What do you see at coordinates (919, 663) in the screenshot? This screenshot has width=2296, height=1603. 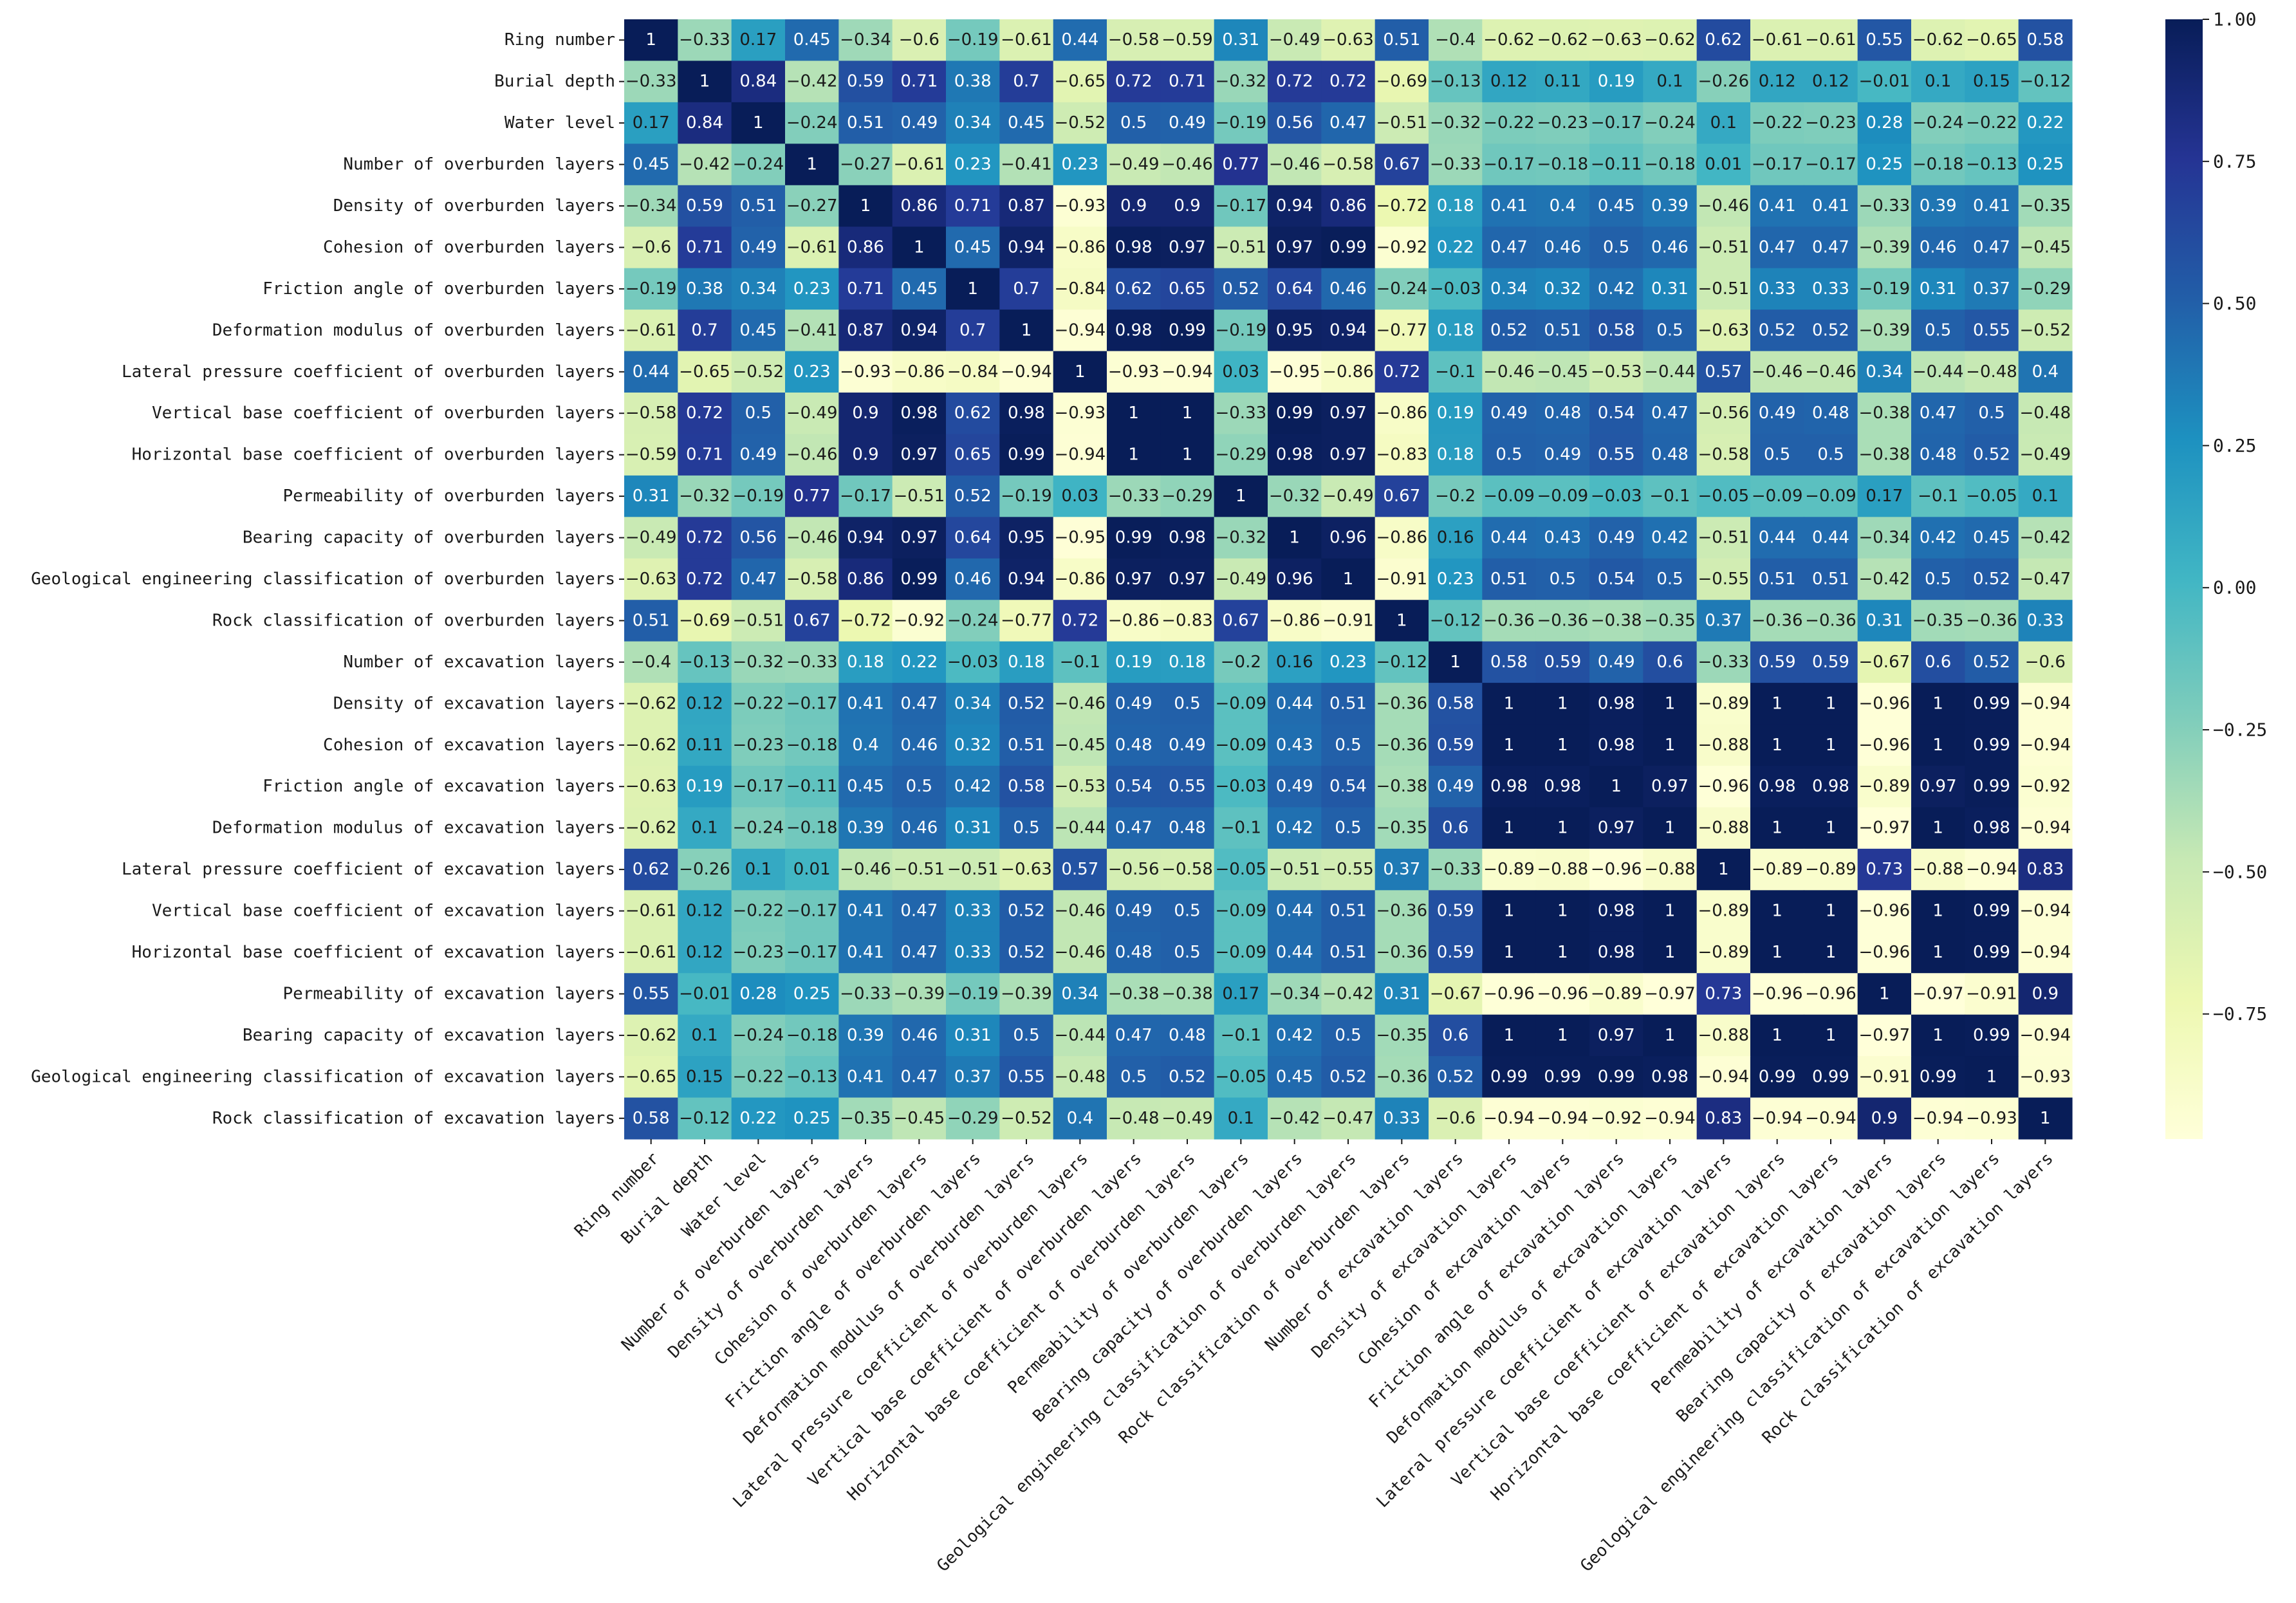 I see `cell-value-label: 0.22` at bounding box center [919, 663].